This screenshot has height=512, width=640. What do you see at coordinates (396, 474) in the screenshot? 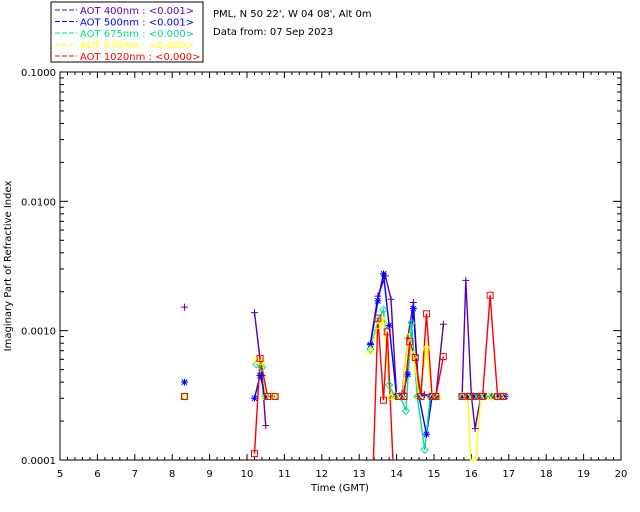
I see `x-tick-label: 14` at bounding box center [396, 474].